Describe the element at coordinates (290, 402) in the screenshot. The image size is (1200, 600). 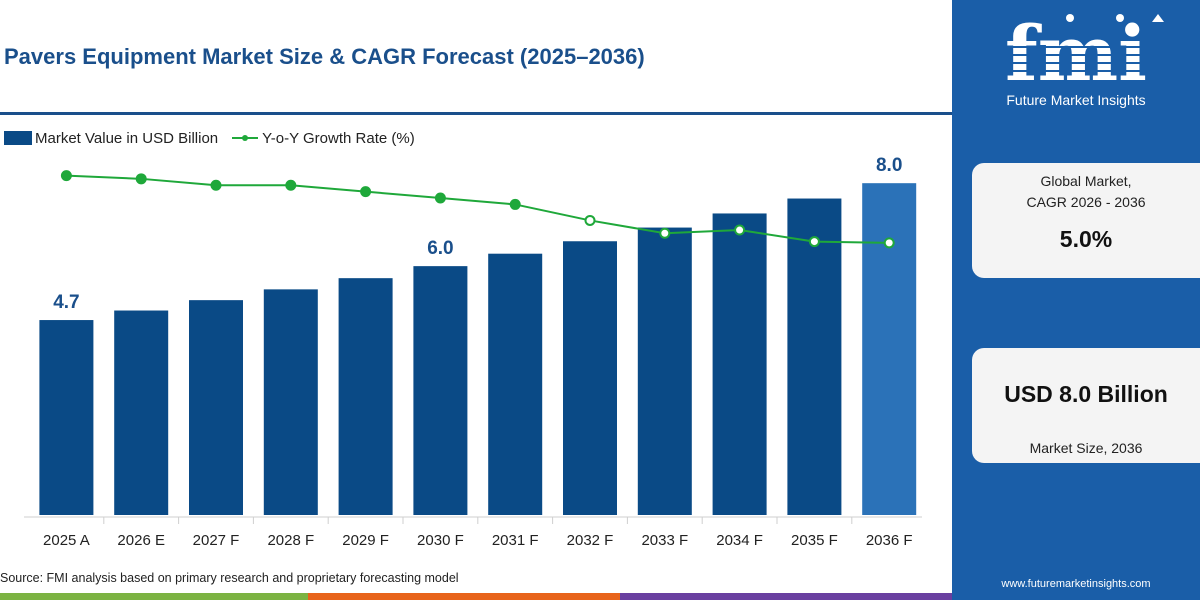
I see `bar-2028-f` at that location.